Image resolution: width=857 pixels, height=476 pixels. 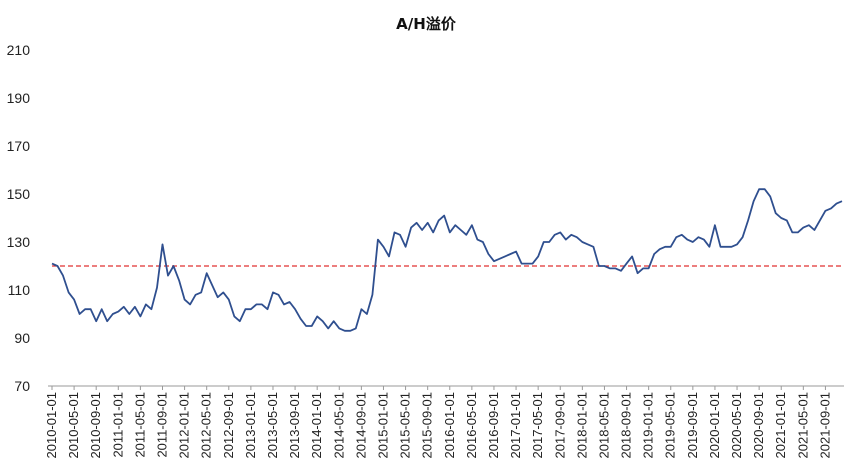 I want to click on x-tick-label: 2017-01-01, so click(x=515, y=425).